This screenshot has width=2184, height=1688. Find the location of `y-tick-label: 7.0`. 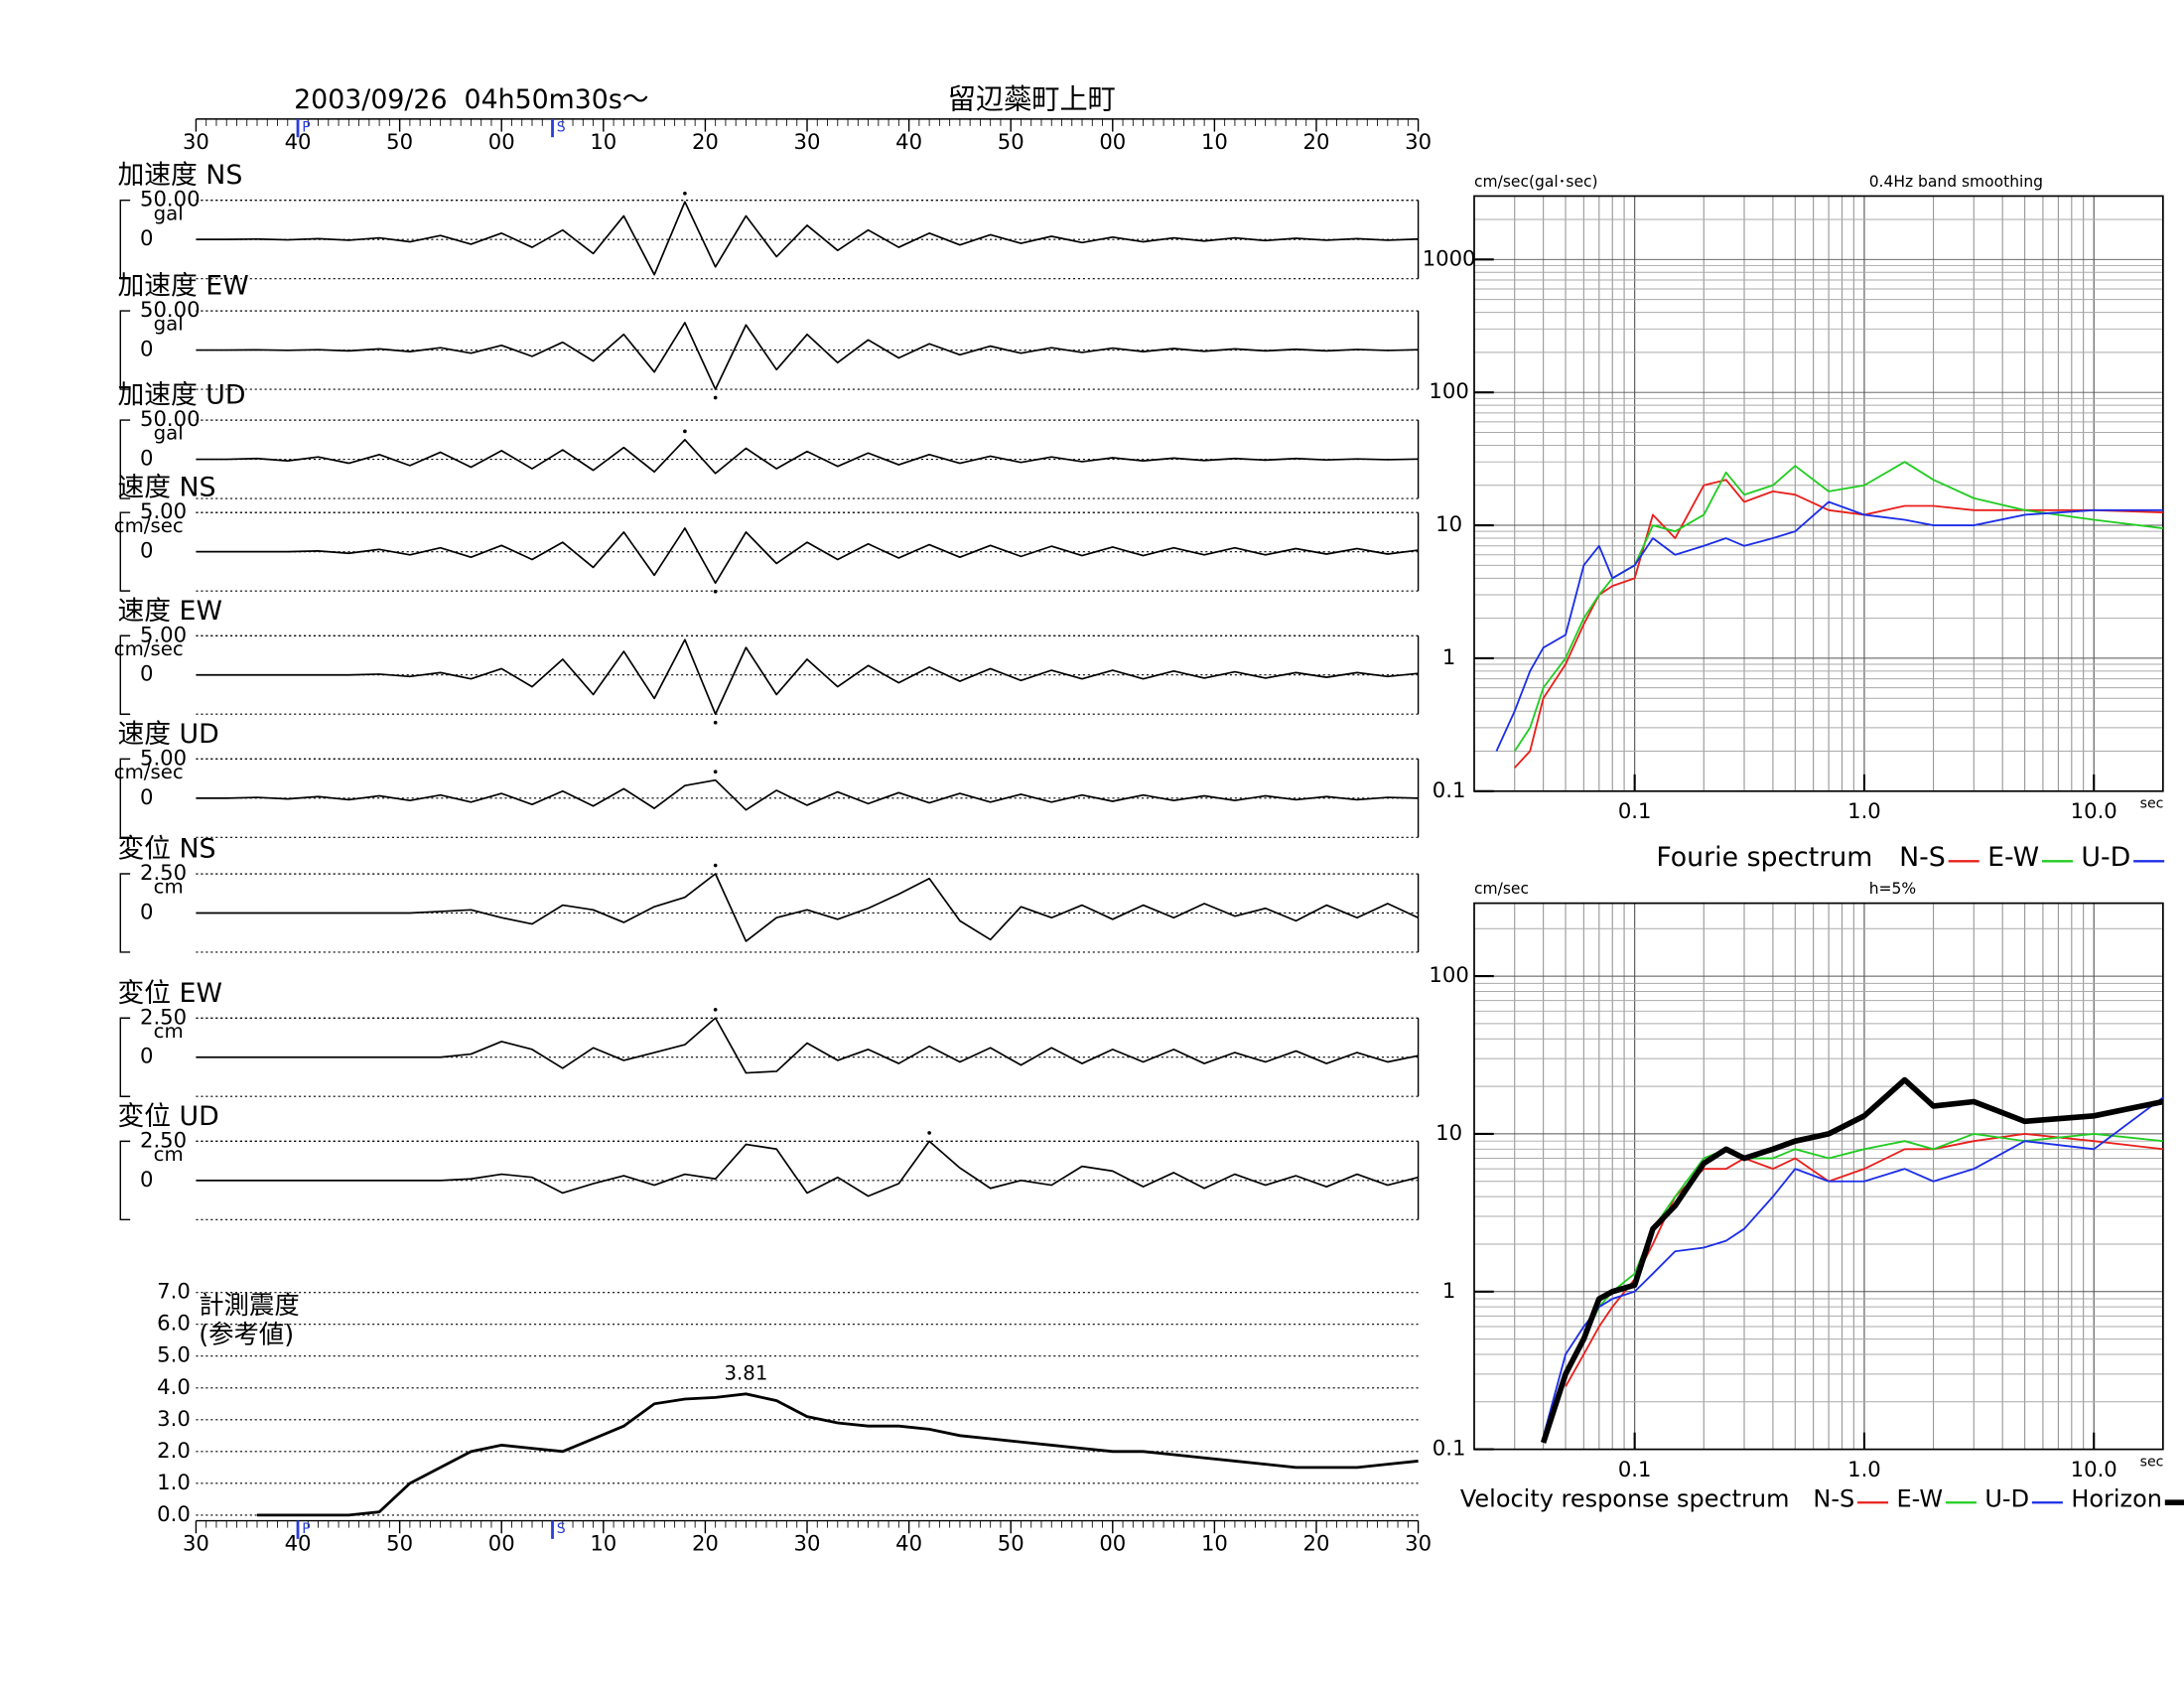

y-tick-label: 7.0 is located at coordinates (174, 1291).